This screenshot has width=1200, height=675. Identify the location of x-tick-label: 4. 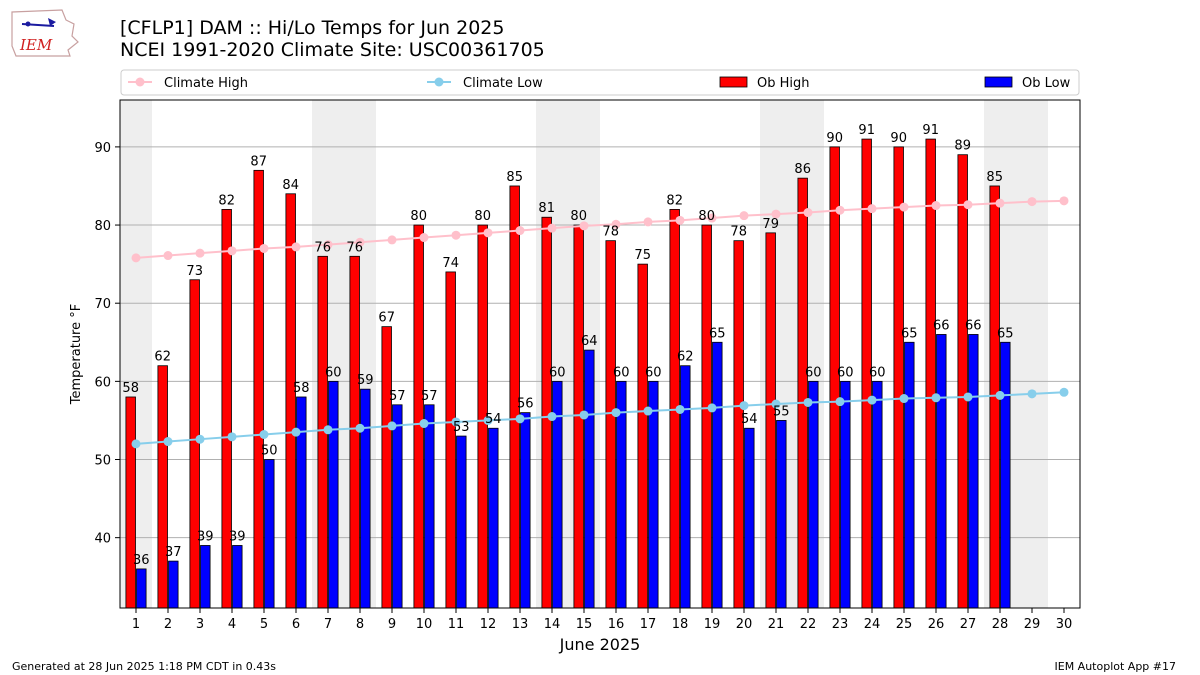
(232, 624).